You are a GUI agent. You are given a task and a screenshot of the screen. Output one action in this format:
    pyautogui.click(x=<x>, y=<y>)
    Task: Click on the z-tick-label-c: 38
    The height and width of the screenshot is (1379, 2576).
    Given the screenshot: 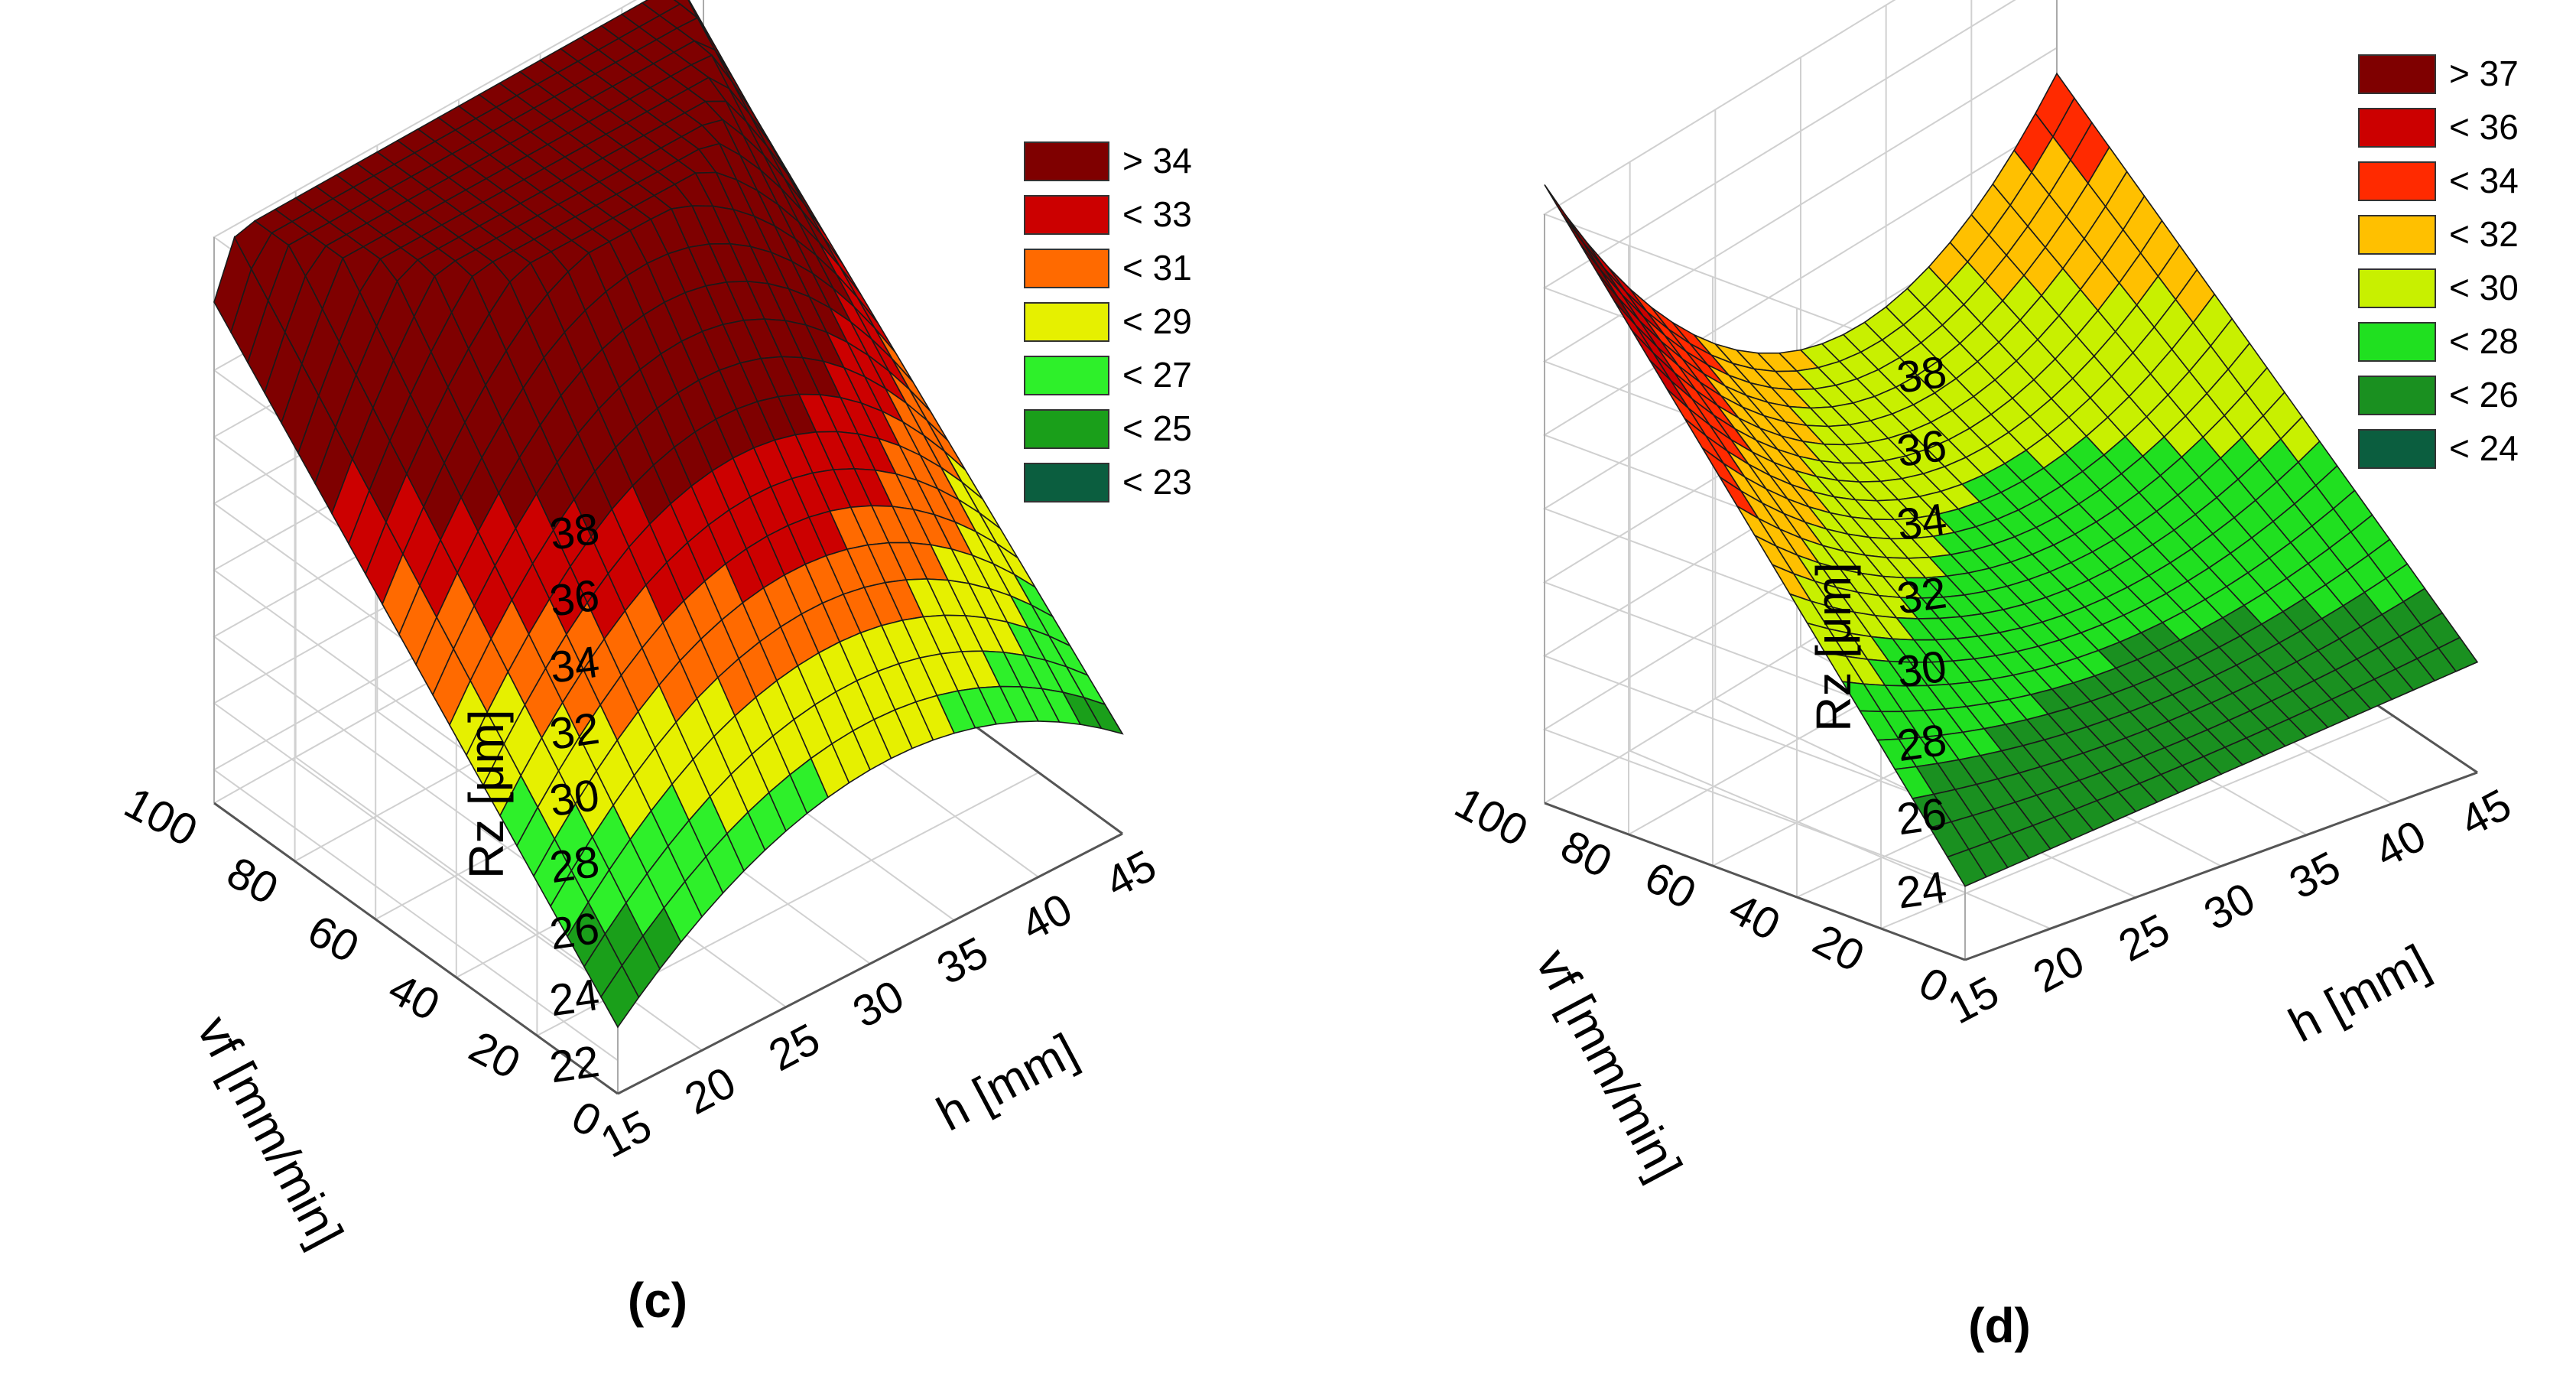 What is the action you would take?
    pyautogui.click(x=575, y=532)
    